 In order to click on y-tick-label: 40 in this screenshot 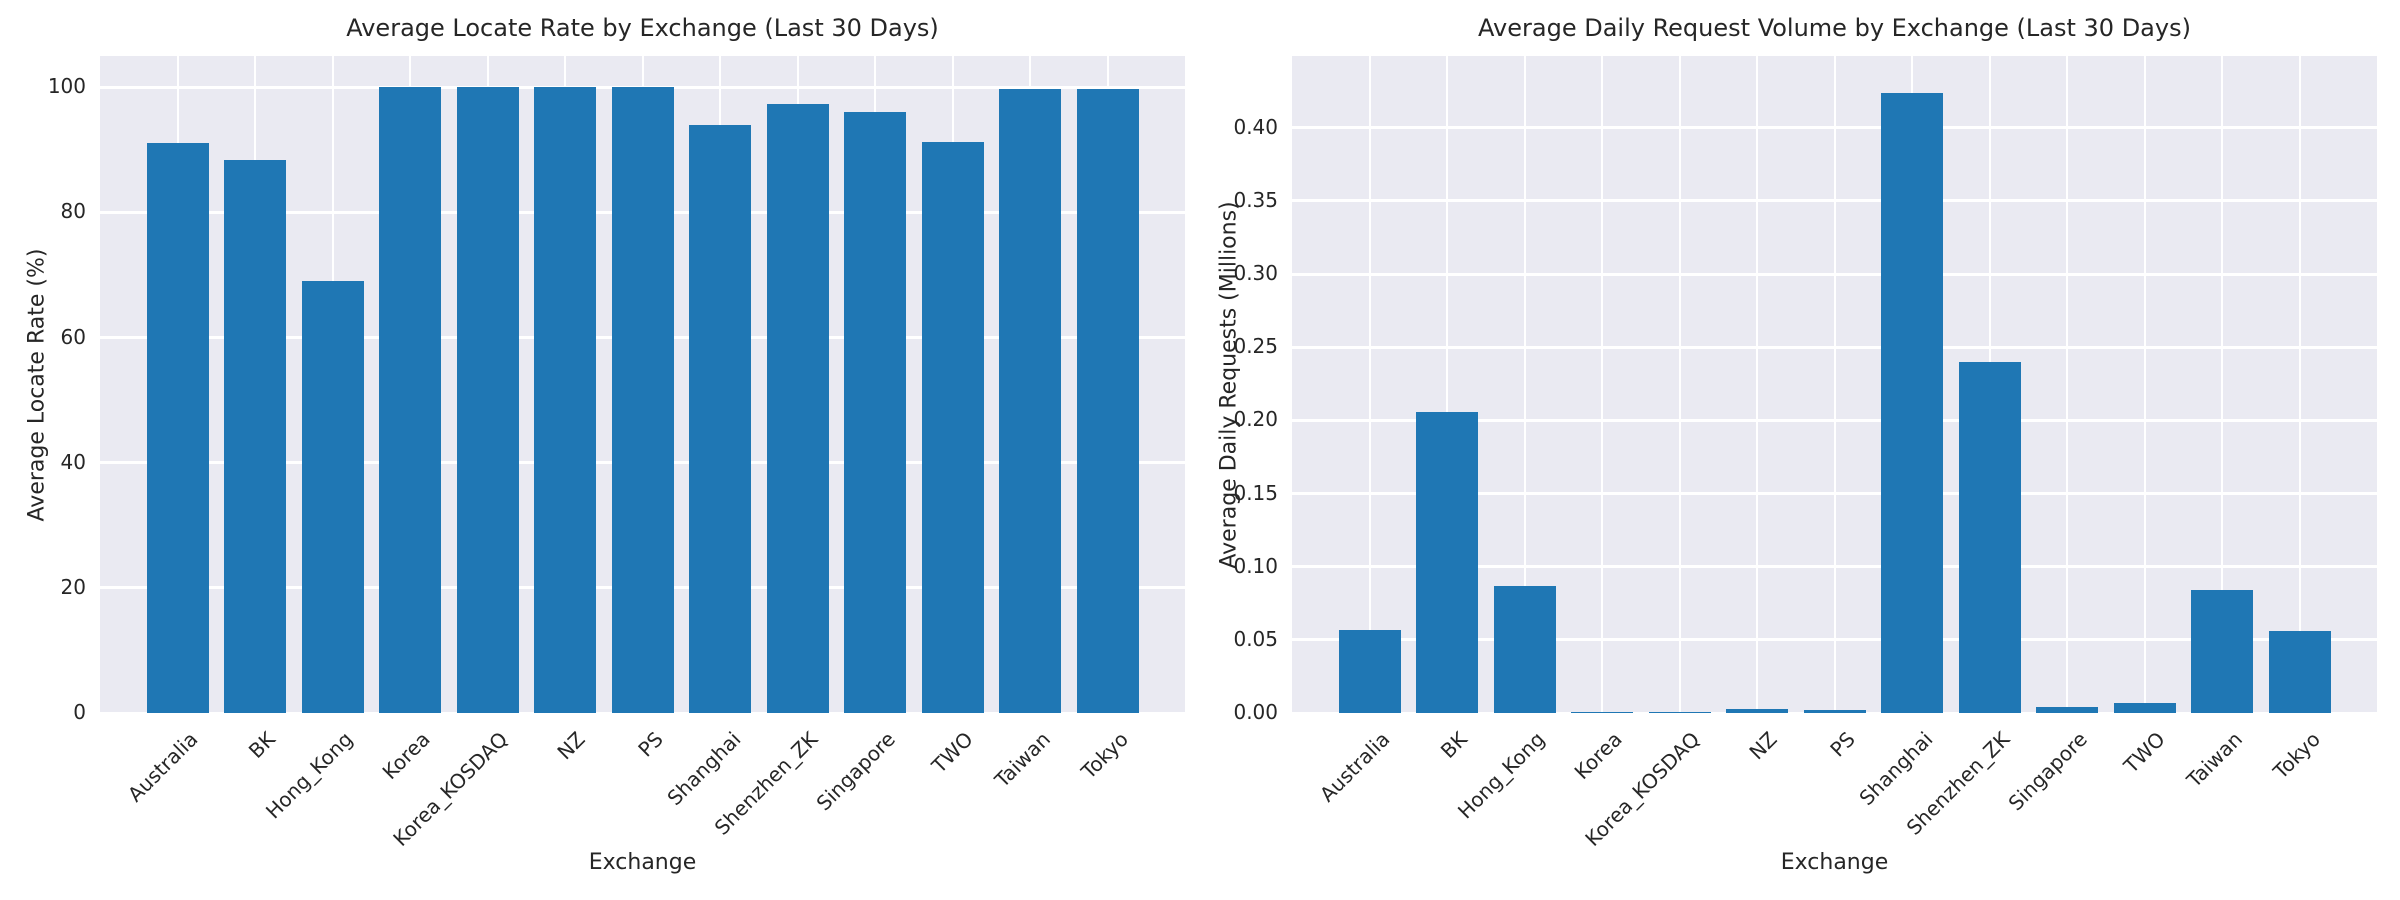, I will do `click(73, 461)`.